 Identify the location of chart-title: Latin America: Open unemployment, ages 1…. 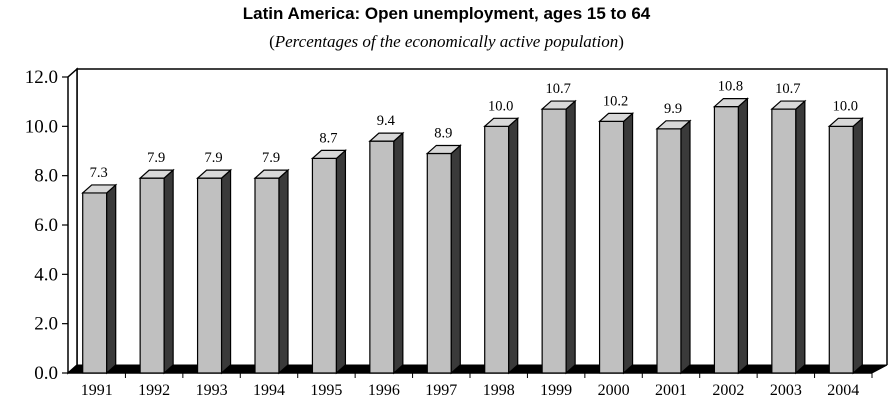
(446, 13).